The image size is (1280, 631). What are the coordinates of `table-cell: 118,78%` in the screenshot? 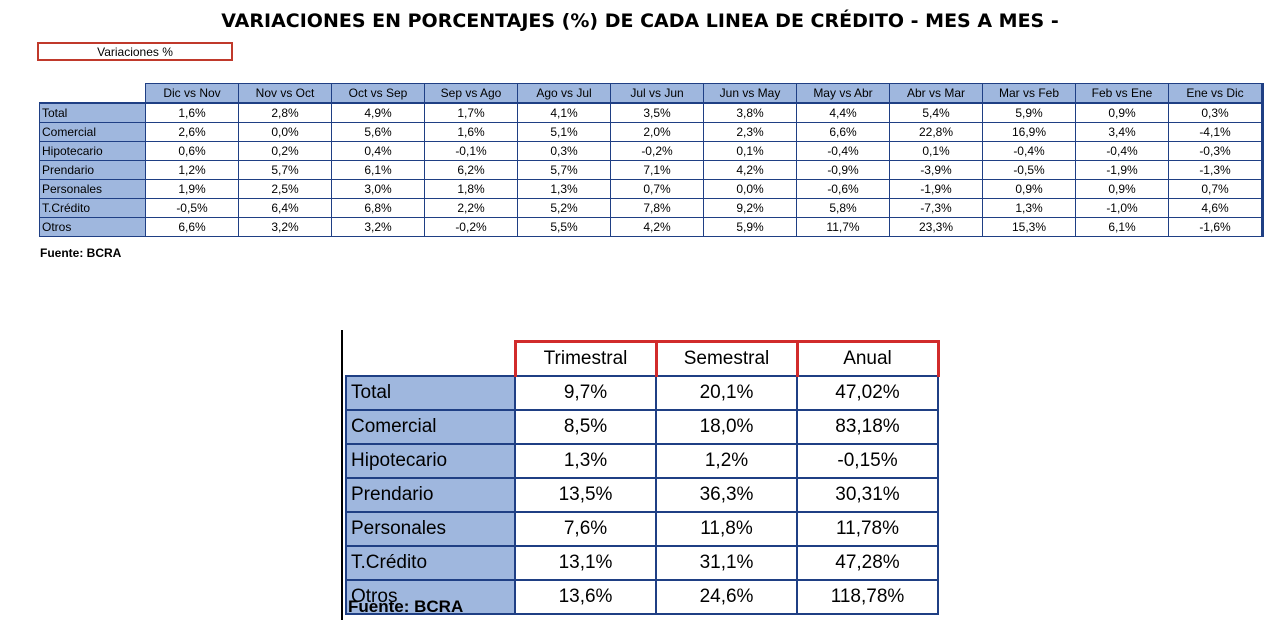 It's located at (867, 597).